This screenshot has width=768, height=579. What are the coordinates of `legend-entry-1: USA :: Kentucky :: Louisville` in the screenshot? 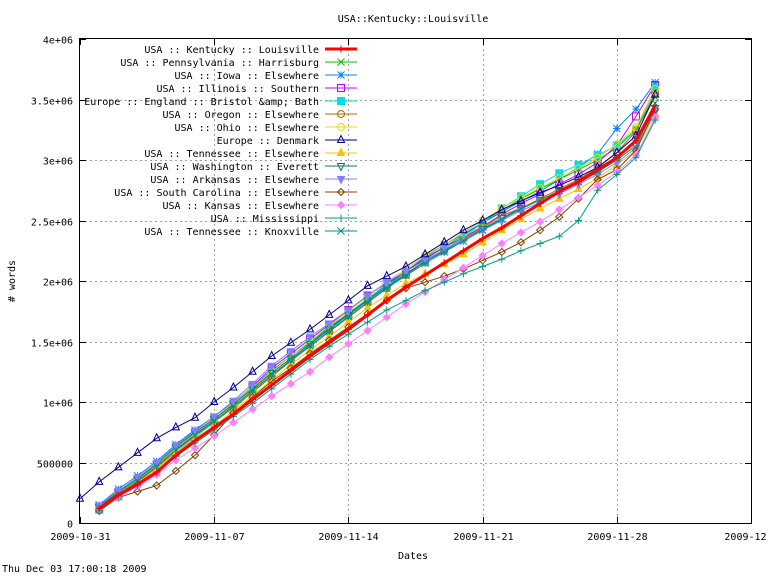 It's located at (250, 50).